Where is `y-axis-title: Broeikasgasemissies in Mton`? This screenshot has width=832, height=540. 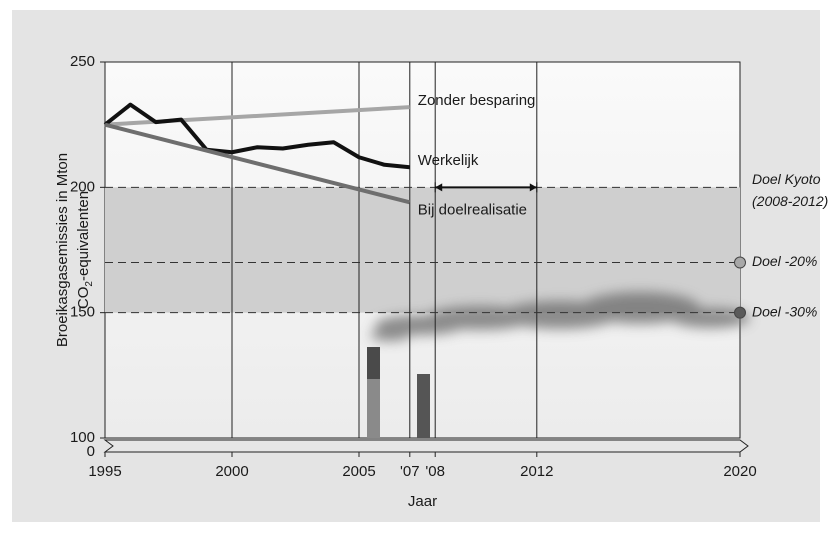
y-axis-title: Broeikasgasemissies in Mton is located at coordinates (62, 250).